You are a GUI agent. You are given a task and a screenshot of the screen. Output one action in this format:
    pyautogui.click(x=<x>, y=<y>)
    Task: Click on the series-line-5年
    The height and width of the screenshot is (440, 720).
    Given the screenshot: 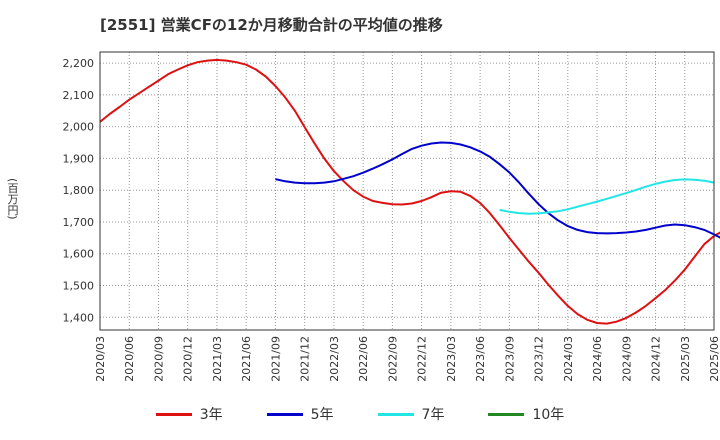 What is the action you would take?
    pyautogui.click(x=497, y=190)
    